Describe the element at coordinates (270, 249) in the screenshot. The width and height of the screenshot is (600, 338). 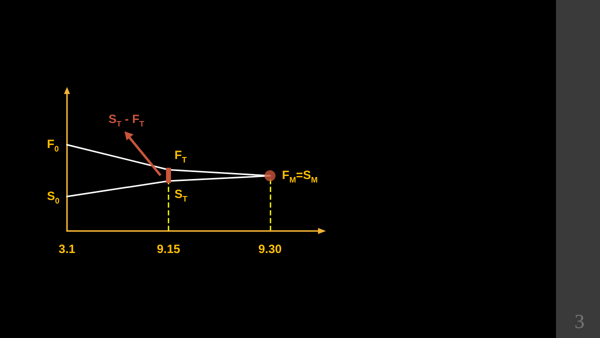
I see `x-tick-label: 9.30` at that location.